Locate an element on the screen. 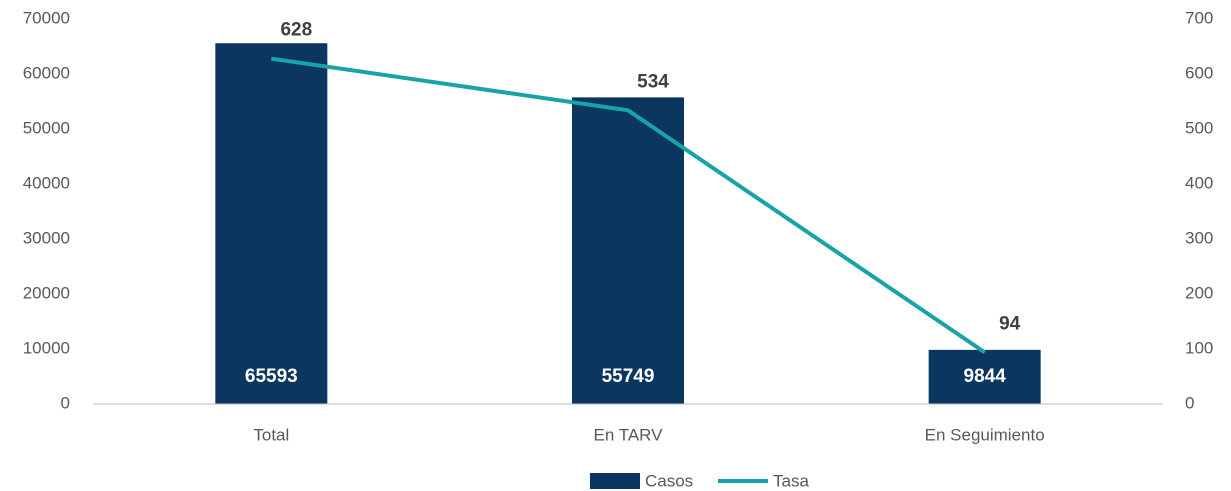 This screenshot has width=1231, height=491. y2-tick-label: 300 is located at coordinates (1199, 237).